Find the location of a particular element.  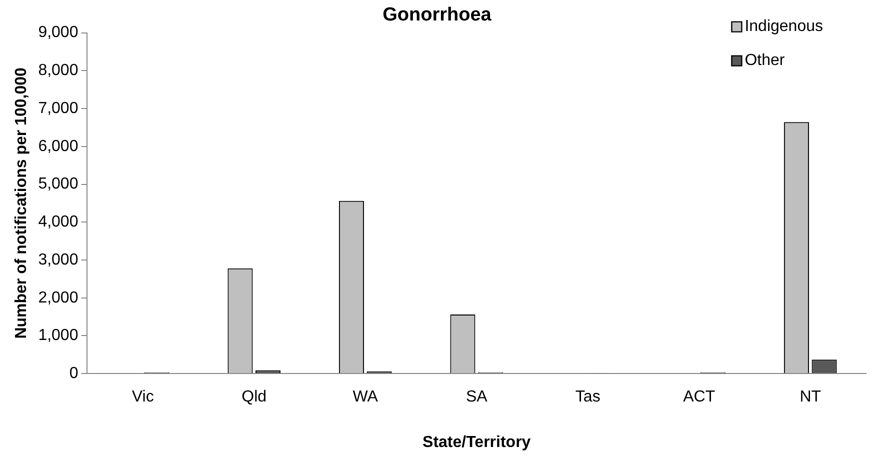

y-tick-label: 6,000 is located at coordinates (58, 146).